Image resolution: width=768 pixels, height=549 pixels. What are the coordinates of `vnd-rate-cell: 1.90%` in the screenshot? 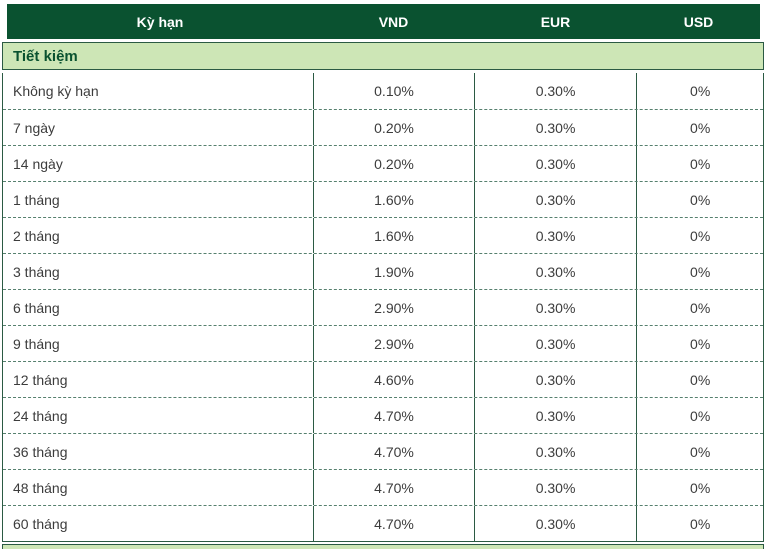 It's located at (393, 271).